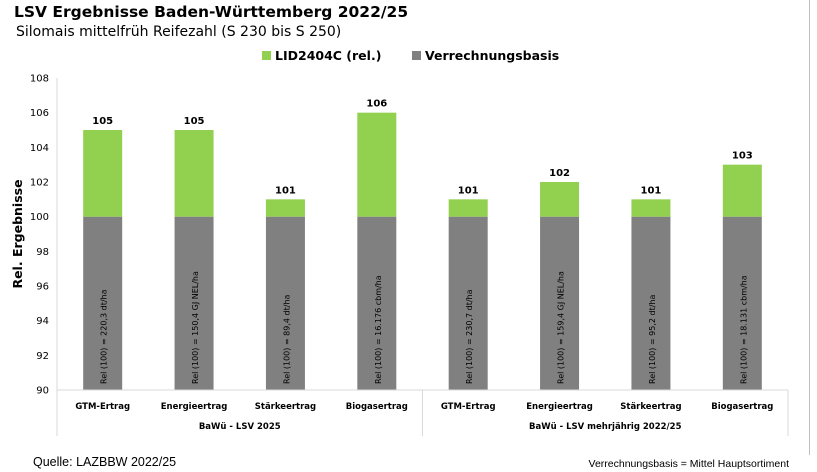 This screenshot has width=817, height=472. I want to click on y-tick-label-90: 90, so click(42, 391).